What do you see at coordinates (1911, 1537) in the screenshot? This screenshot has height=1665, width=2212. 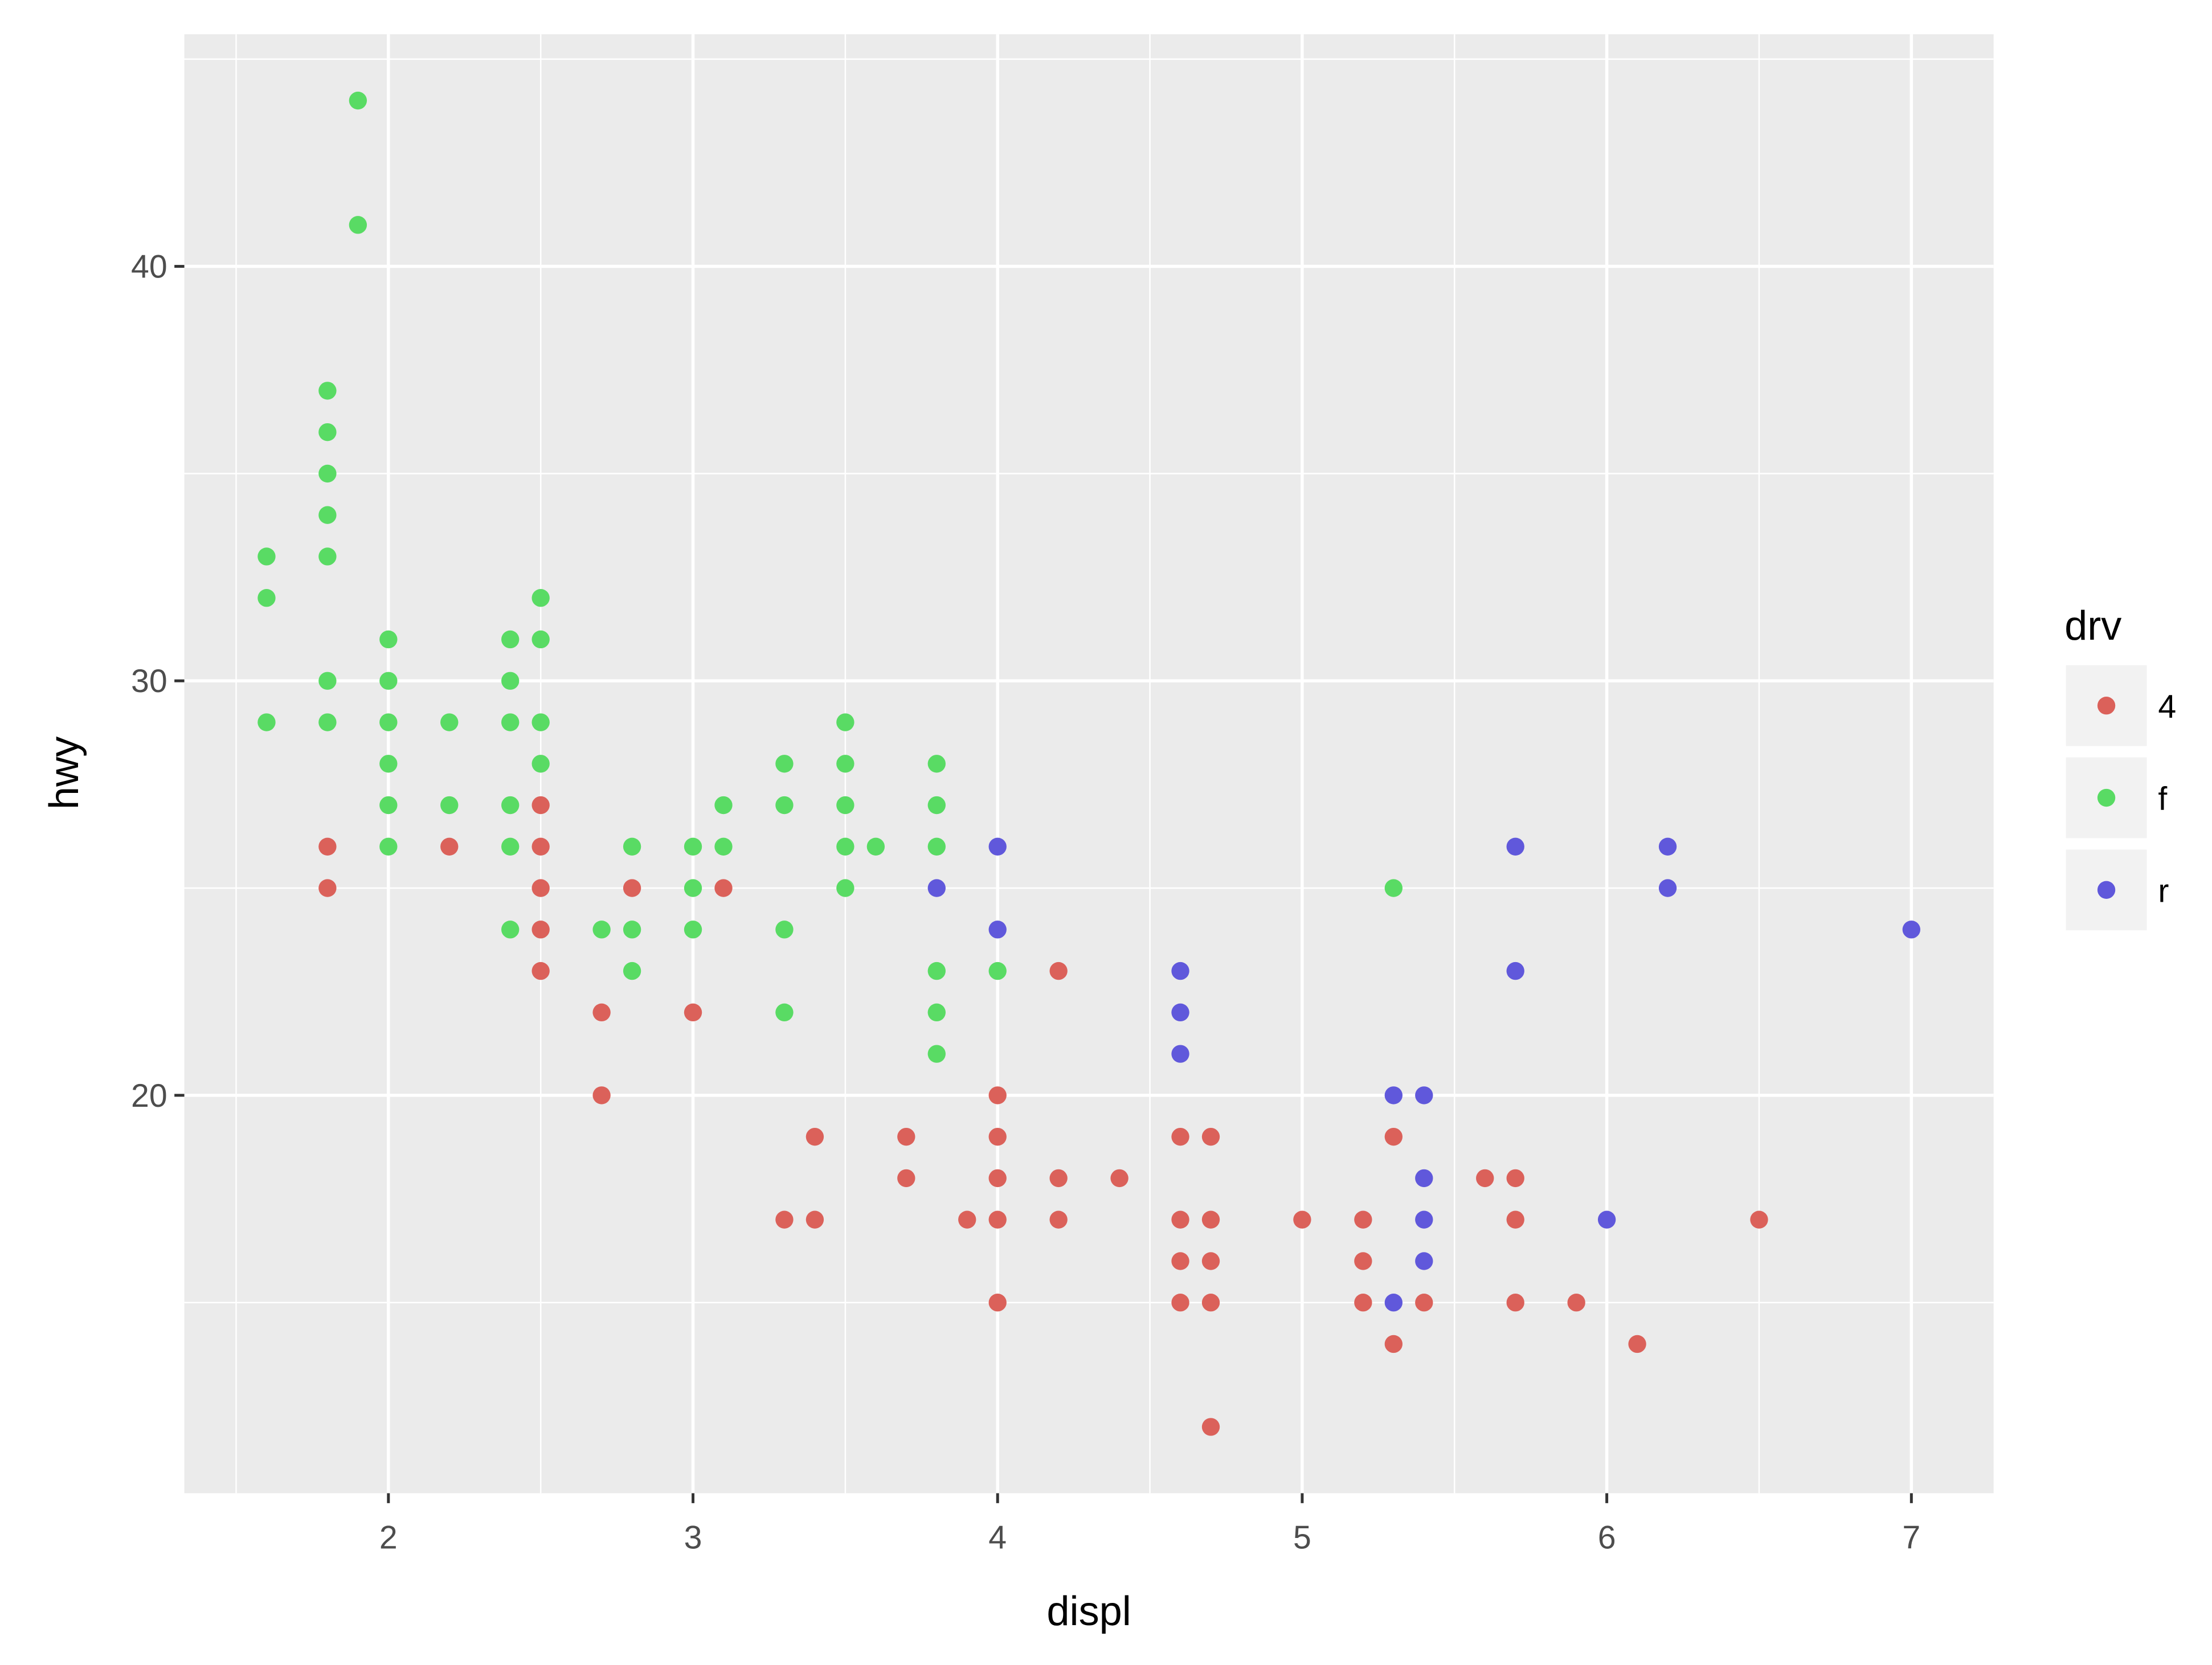 I see `x-tick-label: 7` at bounding box center [1911, 1537].